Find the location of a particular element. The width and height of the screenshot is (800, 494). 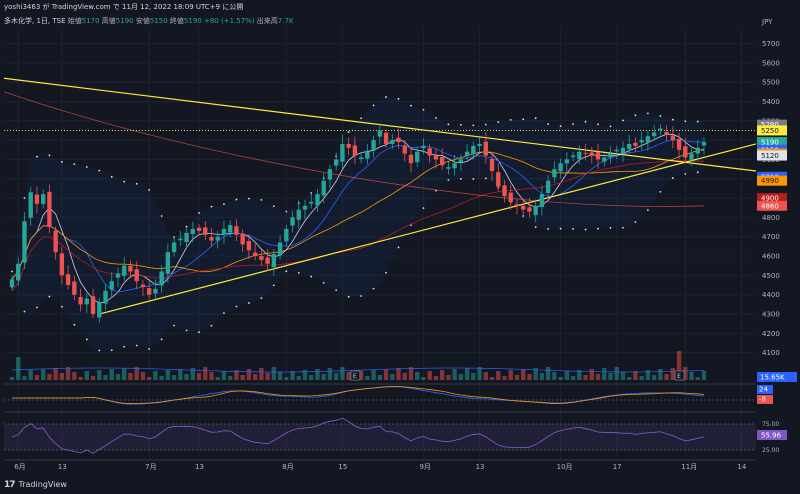

price-tick-label: 5700 is located at coordinates (771, 44).